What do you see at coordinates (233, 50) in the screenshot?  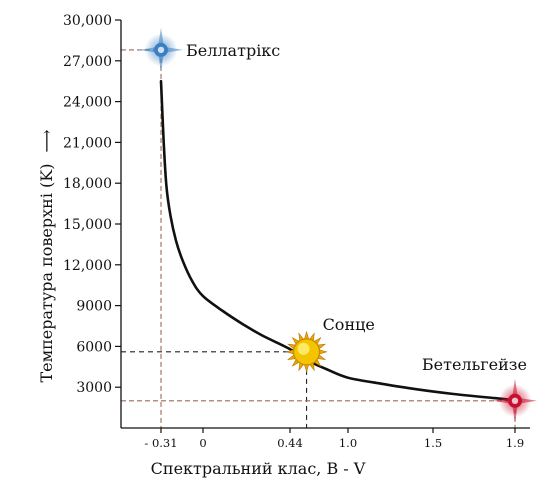 I see `star-label: Беллатрікс` at bounding box center [233, 50].